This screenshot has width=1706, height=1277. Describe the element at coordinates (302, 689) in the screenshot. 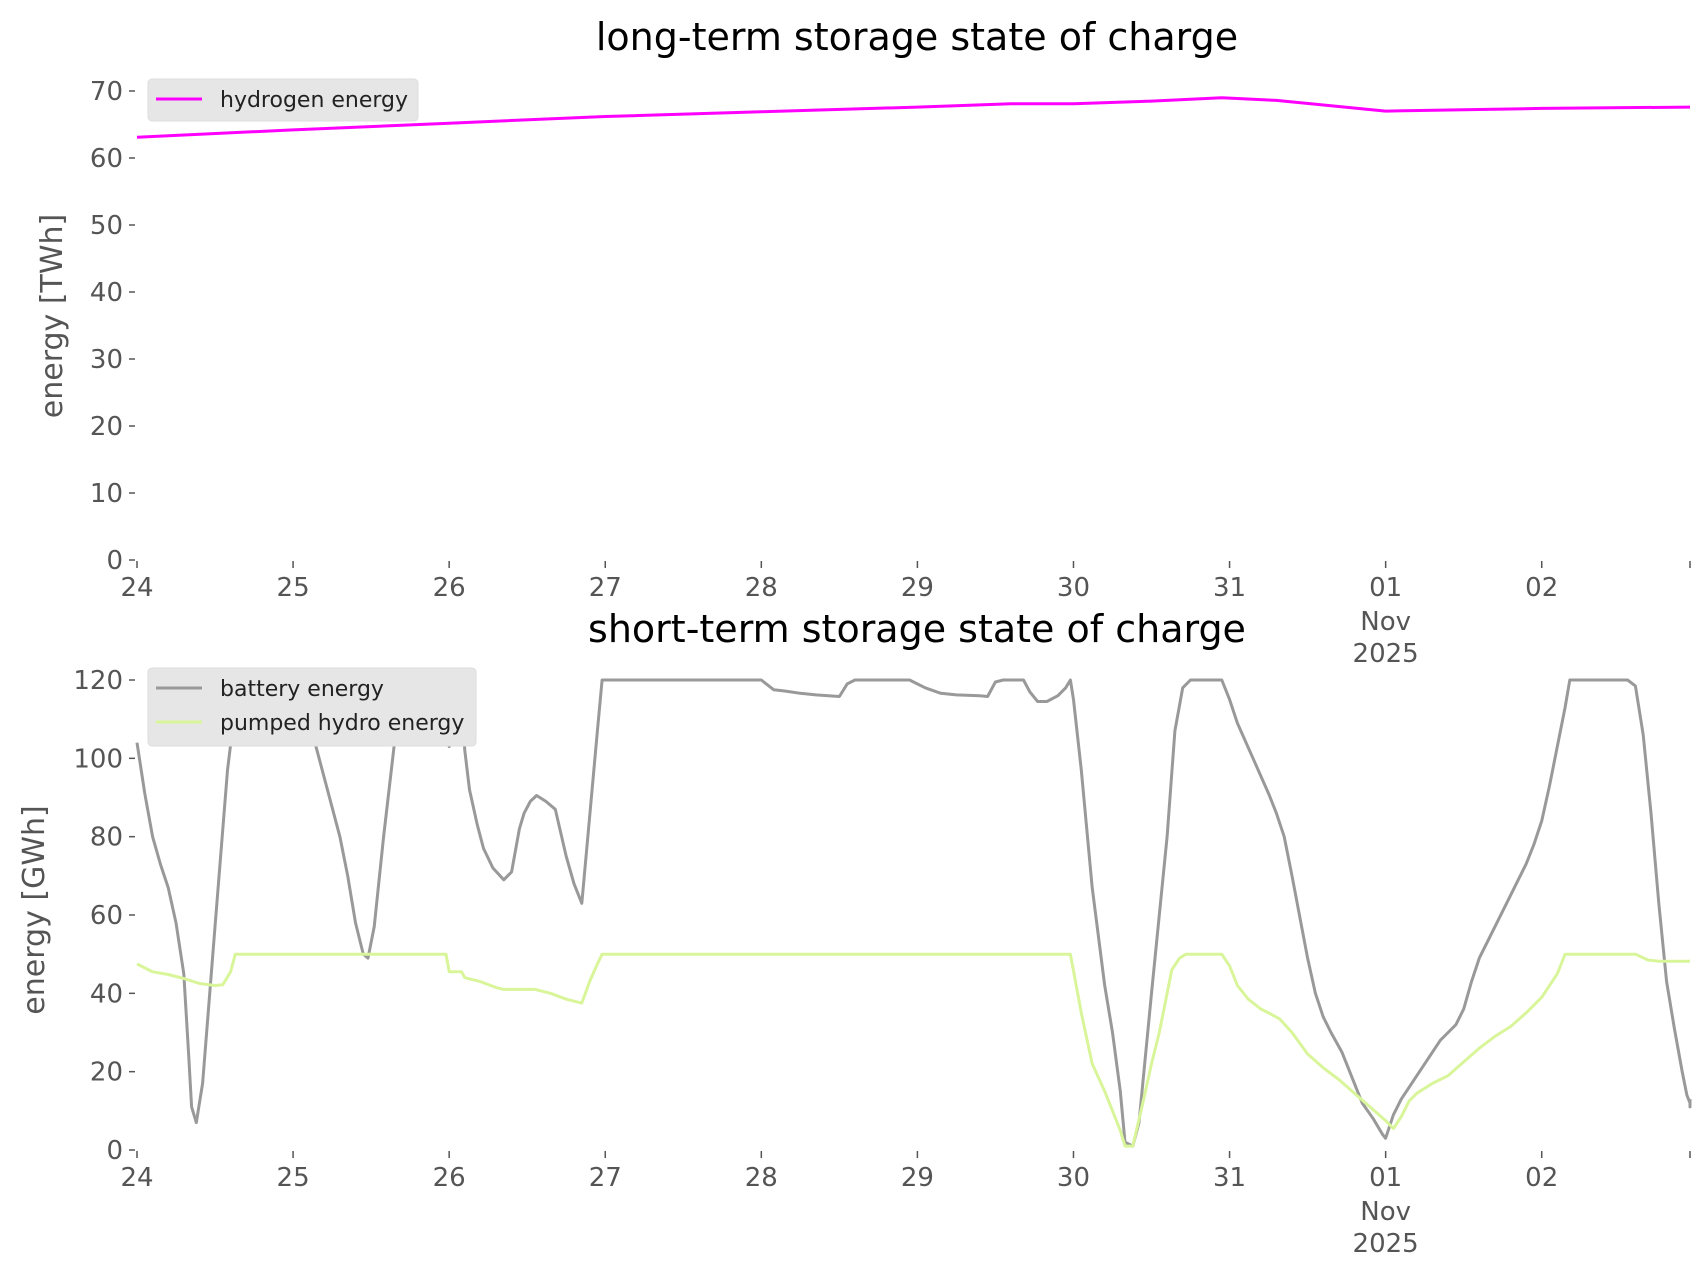

I see `legend-label: battery energy` at that location.